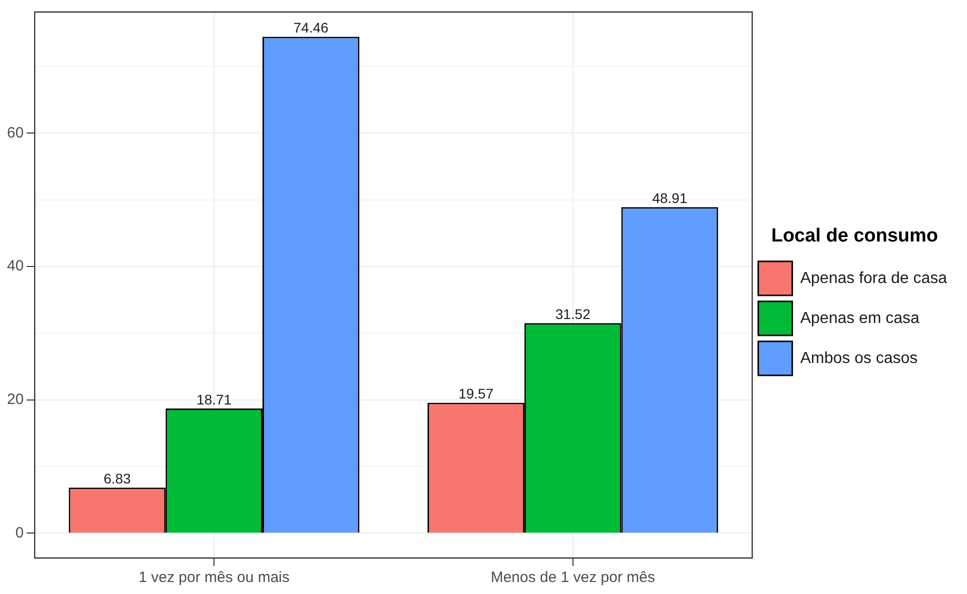  Describe the element at coordinates (214, 577) in the screenshot. I see `x-tick-label: 1 vez por mês ou mais` at that location.